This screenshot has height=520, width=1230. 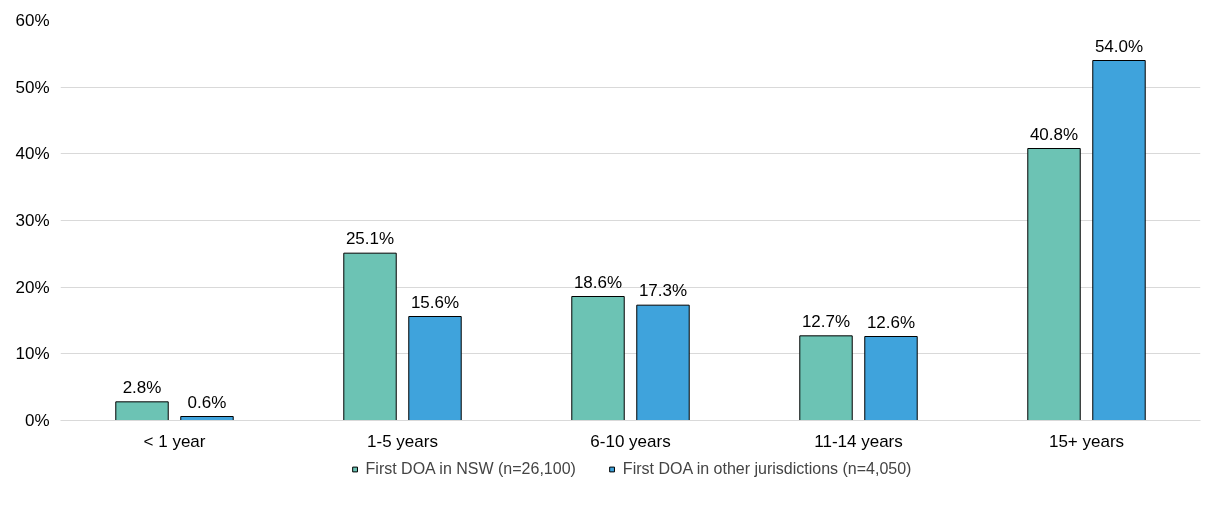 I want to click on legend-label: First DOA in NSW (n=26,100), so click(x=470, y=469).